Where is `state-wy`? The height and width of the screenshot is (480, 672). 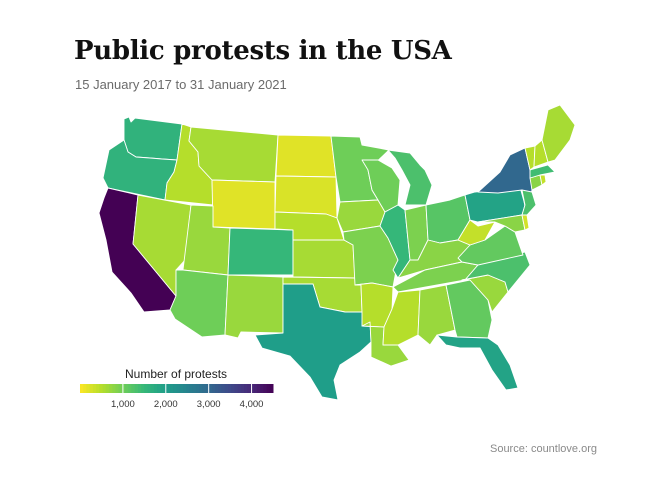 state-wy is located at coordinates (243, 204).